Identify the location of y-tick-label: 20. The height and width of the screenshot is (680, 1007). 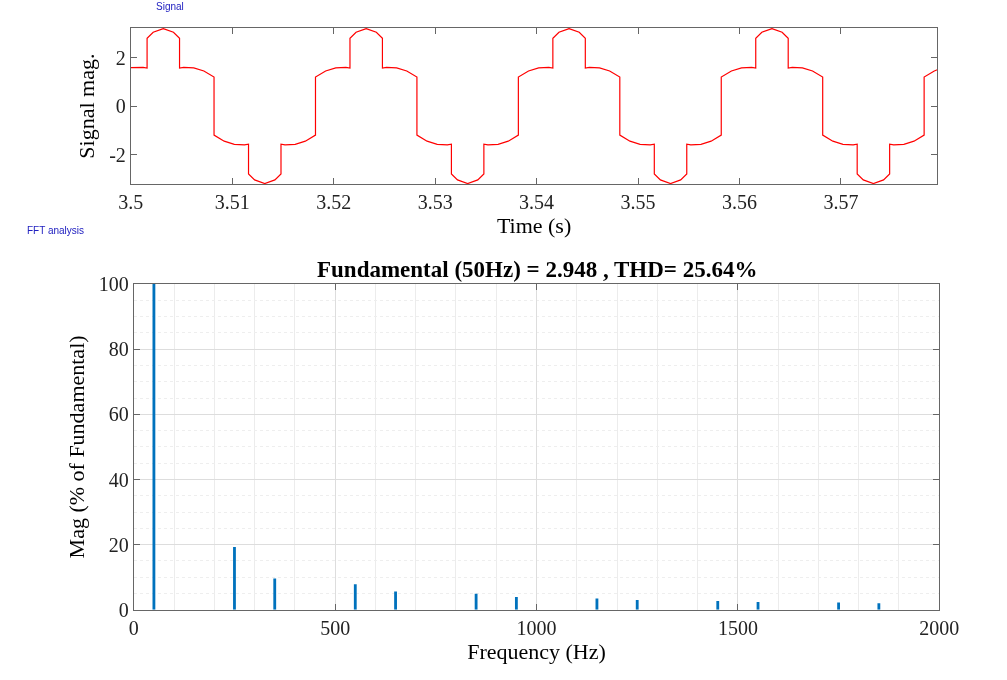
(118, 544).